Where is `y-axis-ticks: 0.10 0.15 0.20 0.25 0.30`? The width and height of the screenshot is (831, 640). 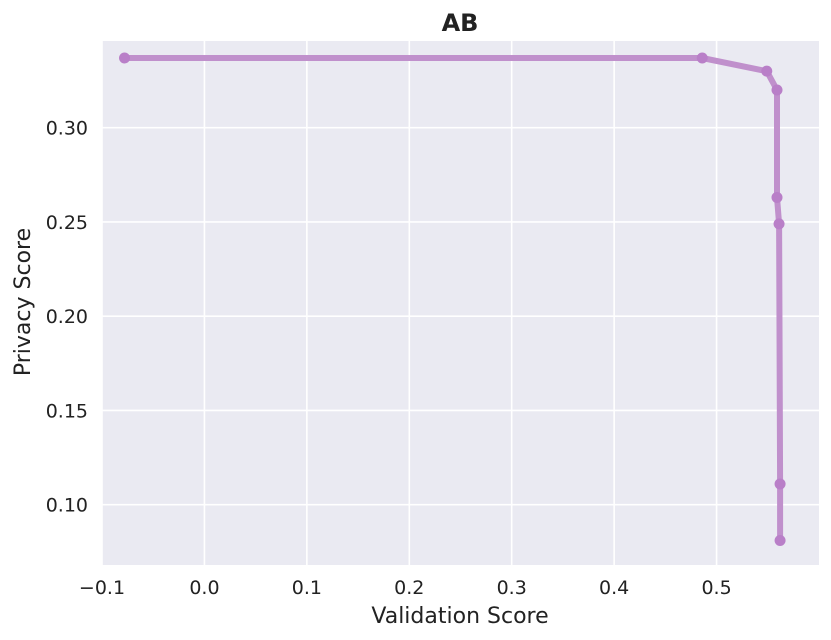
y-axis-ticks: 0.10 0.15 0.20 0.25 0.30 is located at coordinates (67, 317).